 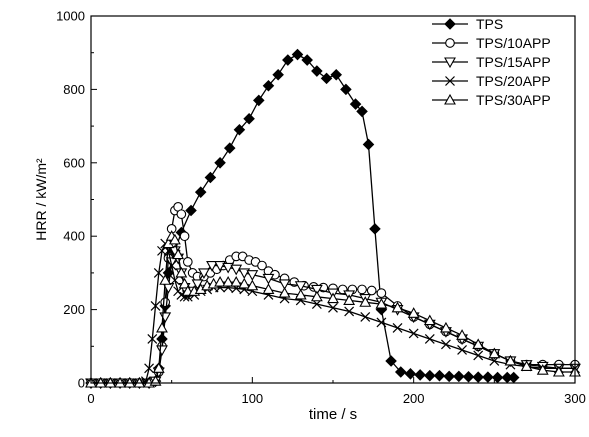 I want to click on legend-label: TPS/10APP, so click(x=513, y=43).